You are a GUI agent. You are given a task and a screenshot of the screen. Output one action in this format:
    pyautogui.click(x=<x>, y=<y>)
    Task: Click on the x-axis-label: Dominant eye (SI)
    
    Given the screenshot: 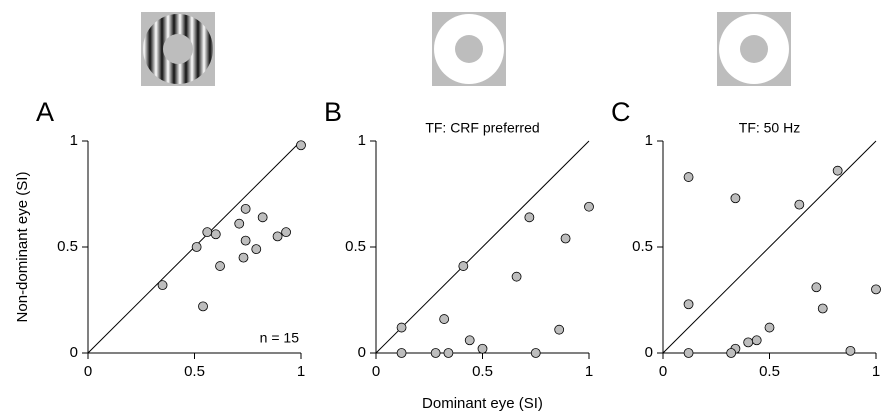 What is the action you would take?
    pyautogui.click(x=482, y=403)
    